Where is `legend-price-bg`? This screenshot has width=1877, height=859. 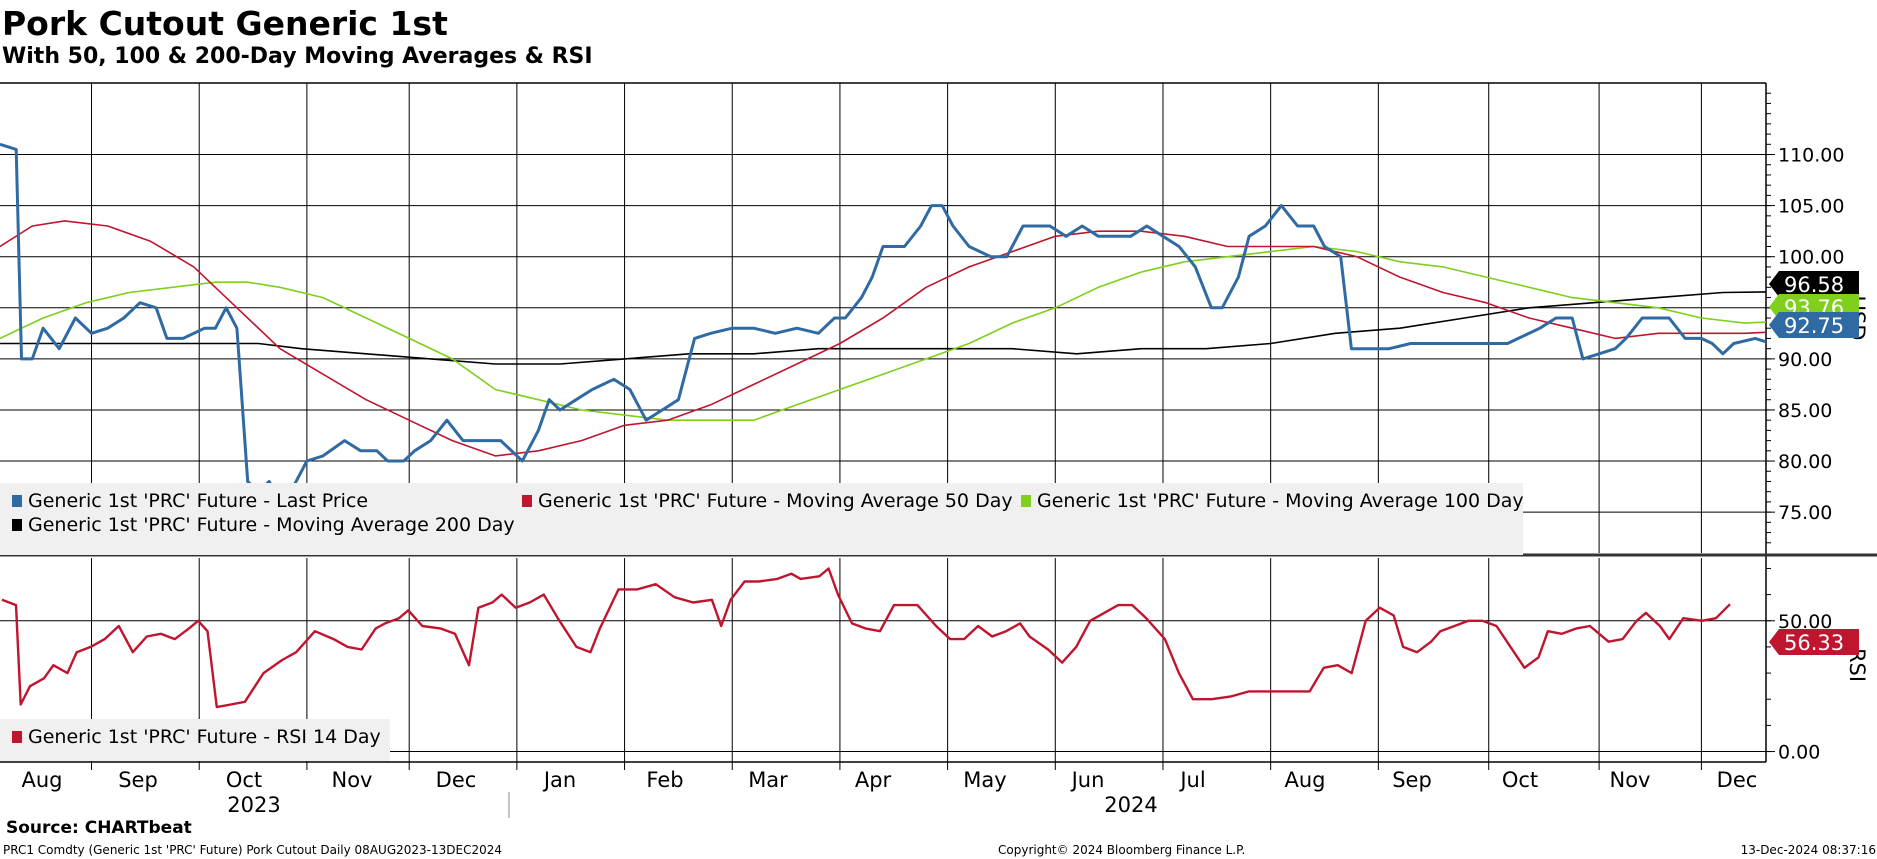
legend-price-bg is located at coordinates (761, 519).